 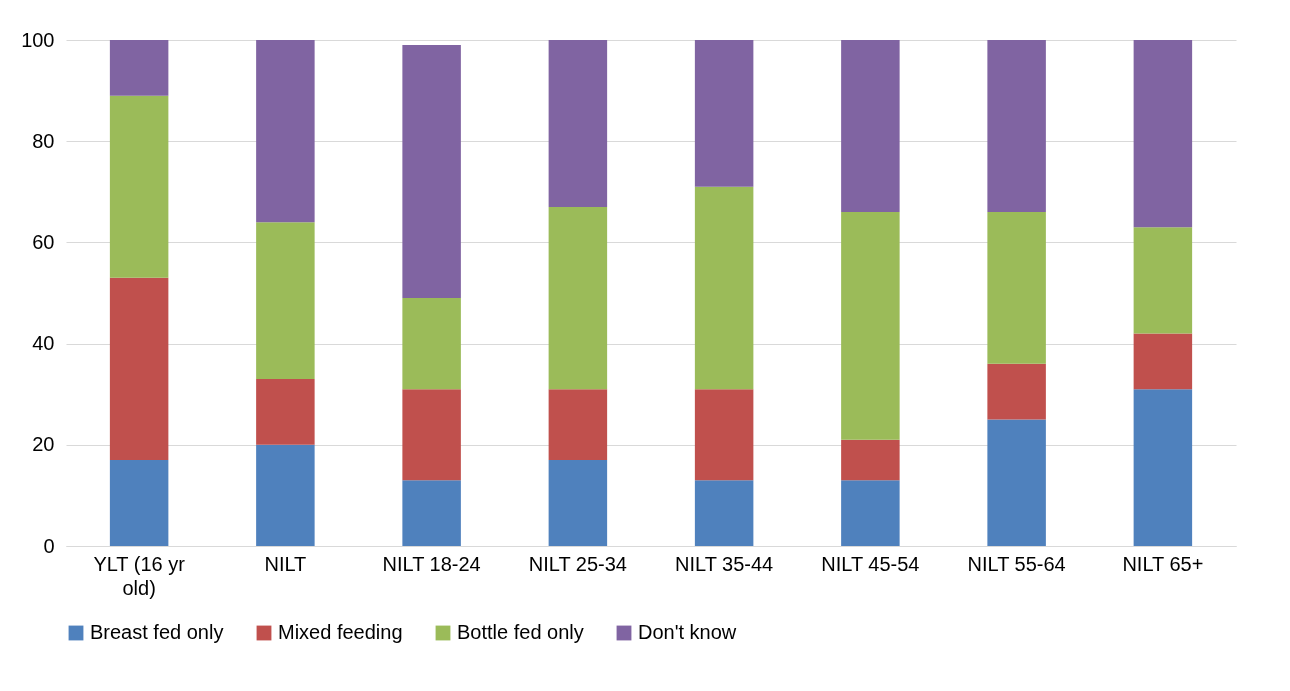 I want to click on x-tick-label: NILT 65+, so click(x=1163, y=563).